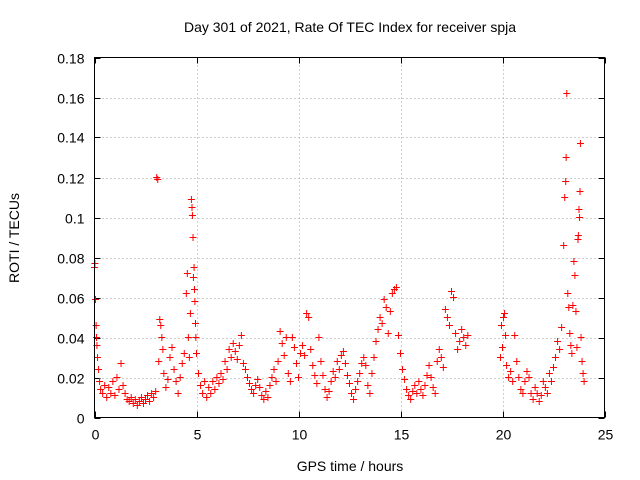 The width and height of the screenshot is (640, 480). Describe the element at coordinates (96, 435) in the screenshot. I see `x-tick-label: 0` at that location.